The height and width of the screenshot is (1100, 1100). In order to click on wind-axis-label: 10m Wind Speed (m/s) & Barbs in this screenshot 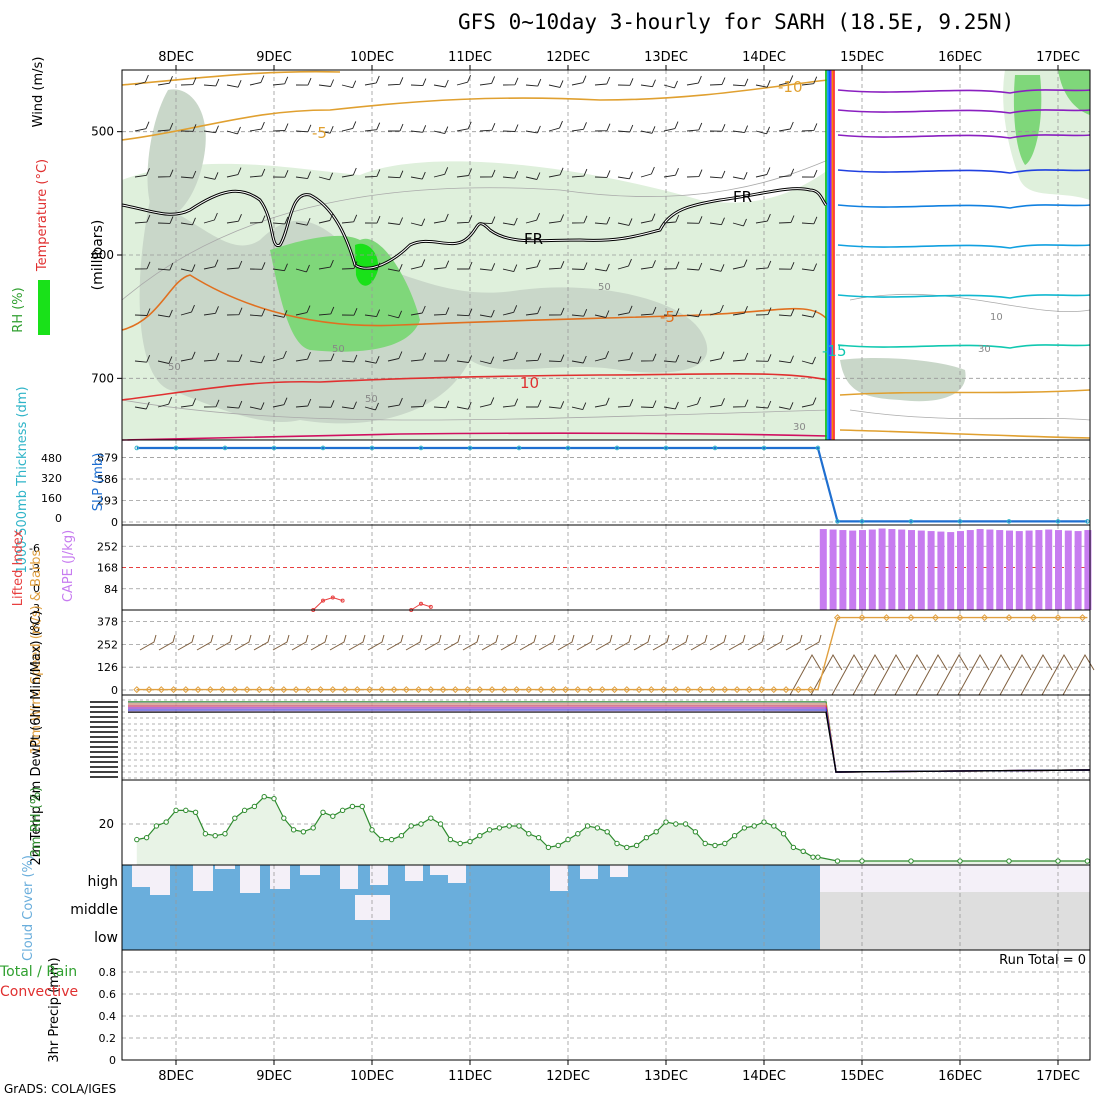, I will do `click(36, 651)`.